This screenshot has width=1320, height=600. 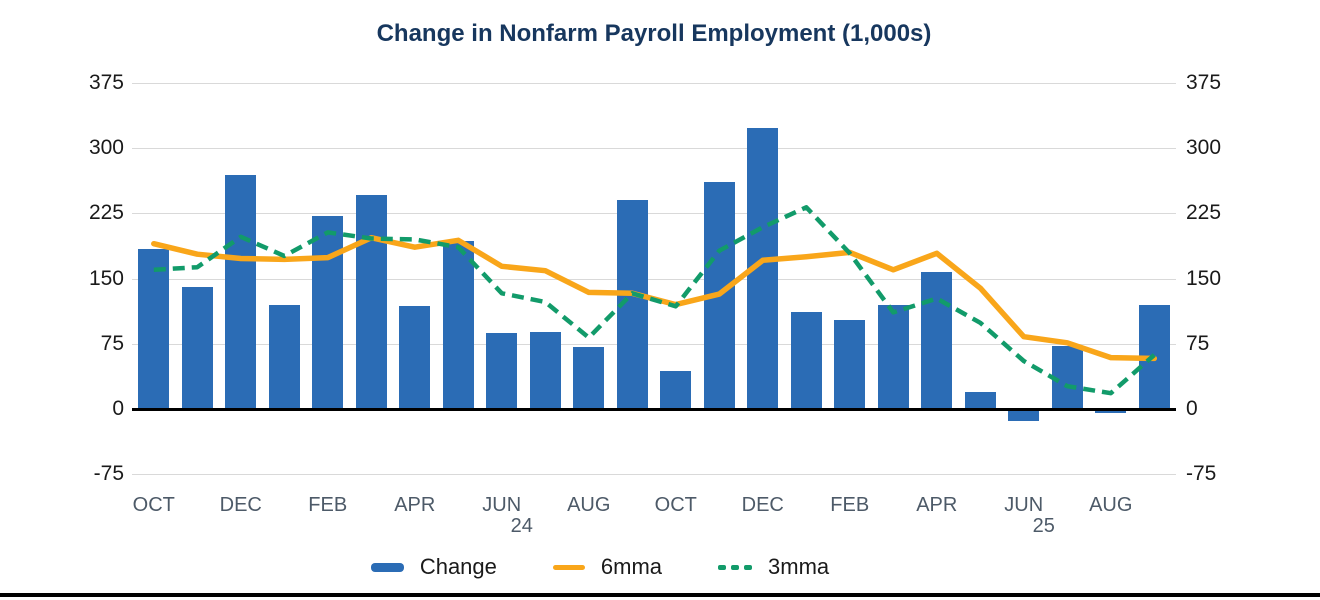 What do you see at coordinates (568, 567) in the screenshot?
I see `solid-line-swatch-icon` at bounding box center [568, 567].